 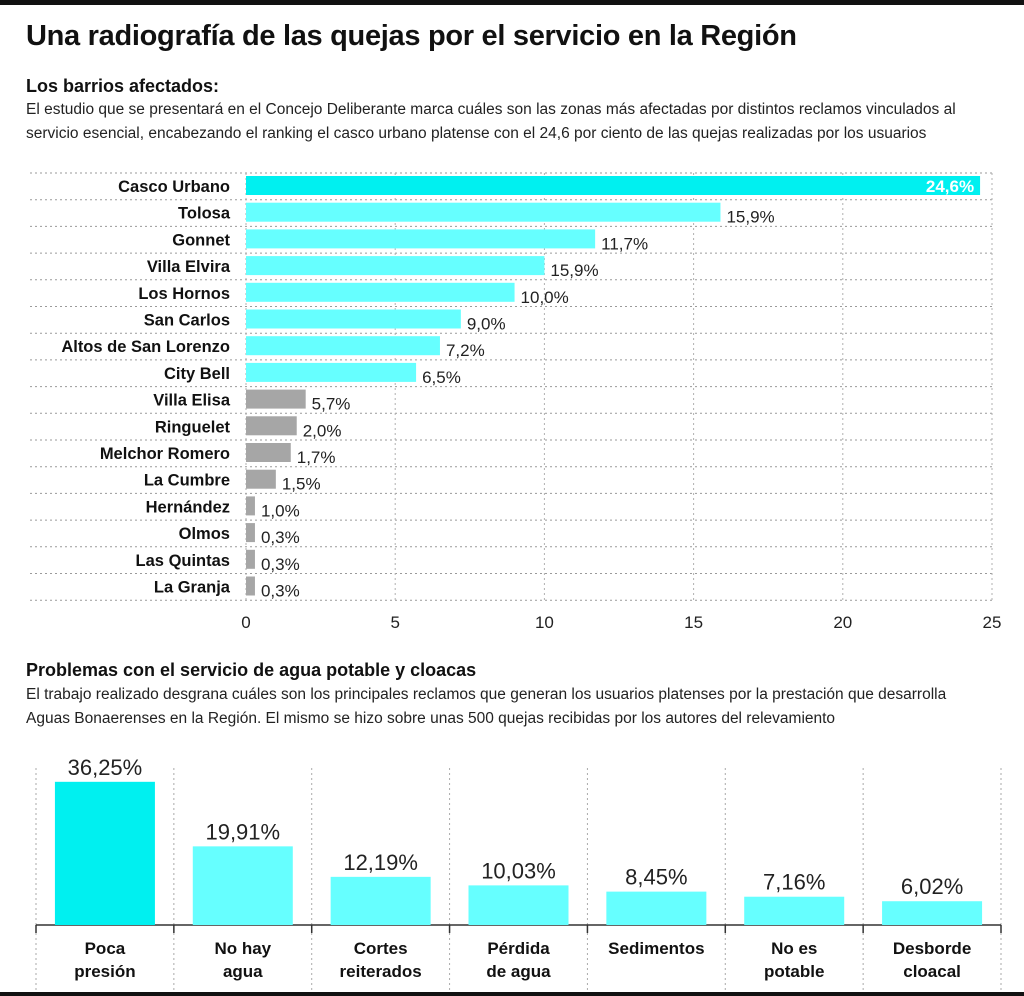 What do you see at coordinates (932, 948) in the screenshot?
I see `category-label: Desborde` at bounding box center [932, 948].